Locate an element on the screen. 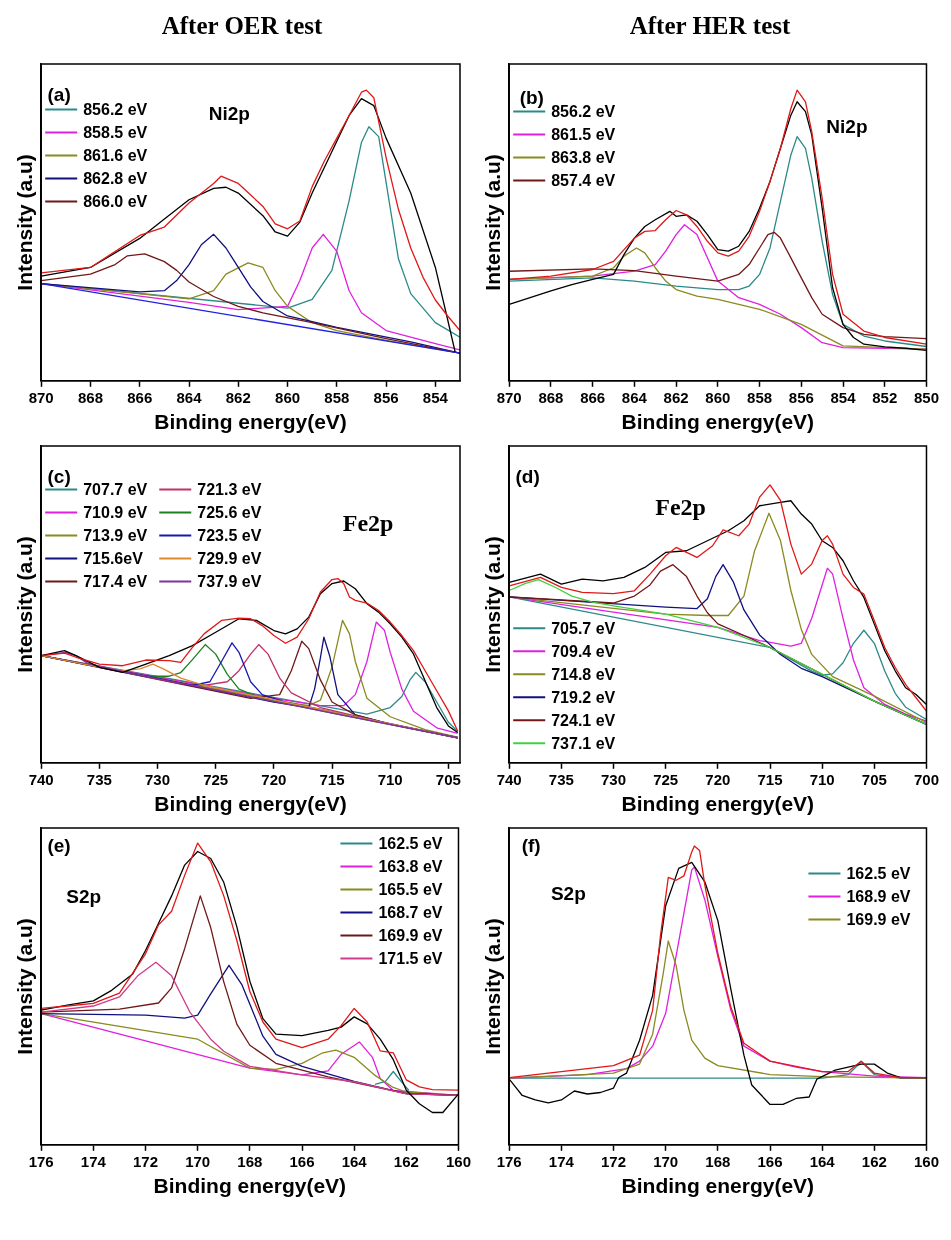 The height and width of the screenshot is (1240, 951). x-tick-label: 868 is located at coordinates (90, 397).